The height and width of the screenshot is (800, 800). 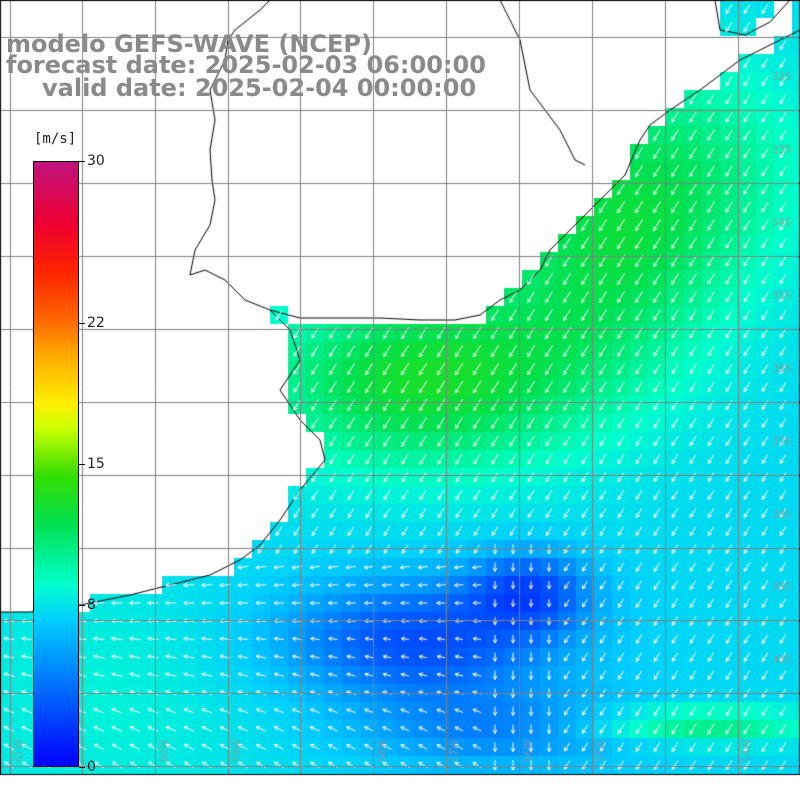 What do you see at coordinates (91, 767) in the screenshot?
I see `colorbar-tick-label: 0` at bounding box center [91, 767].